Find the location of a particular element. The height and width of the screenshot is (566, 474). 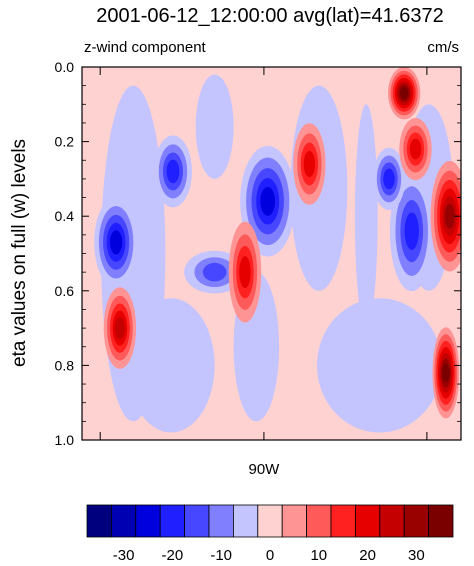

colorbar-tick-label: -20 is located at coordinates (173, 555).